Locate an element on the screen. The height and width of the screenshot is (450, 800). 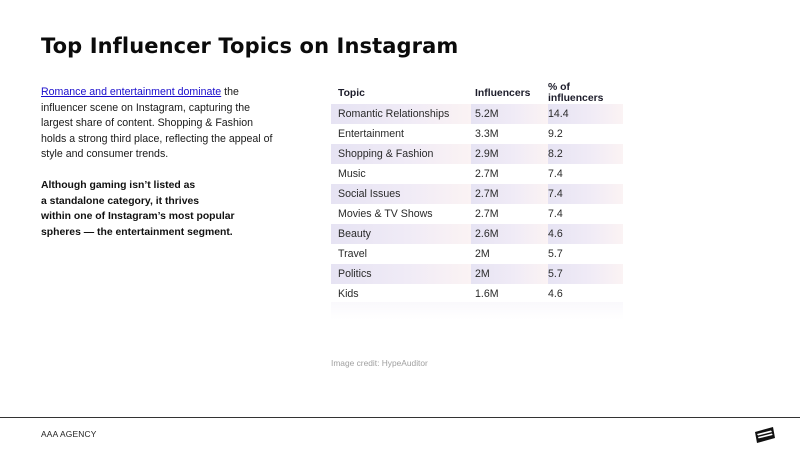
table-header-row: Topic Influencers % of influencers is located at coordinates (477, 93).